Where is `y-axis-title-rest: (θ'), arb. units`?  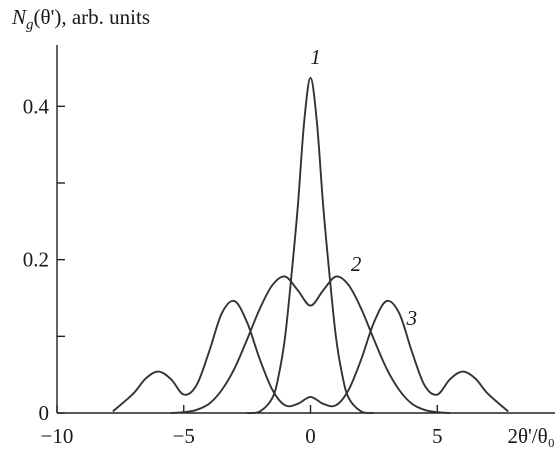 y-axis-title-rest: (θ'), arb. units is located at coordinates (92, 17).